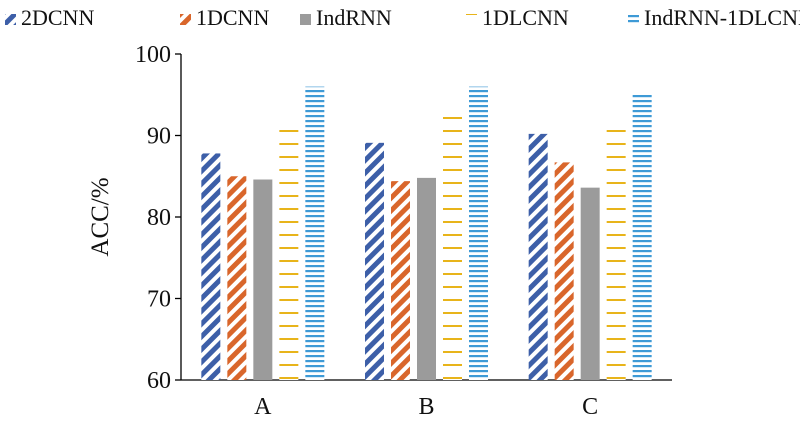 The width and height of the screenshot is (800, 427). What do you see at coordinates (590, 407) in the screenshot?
I see `x-tick-label: C` at bounding box center [590, 407].